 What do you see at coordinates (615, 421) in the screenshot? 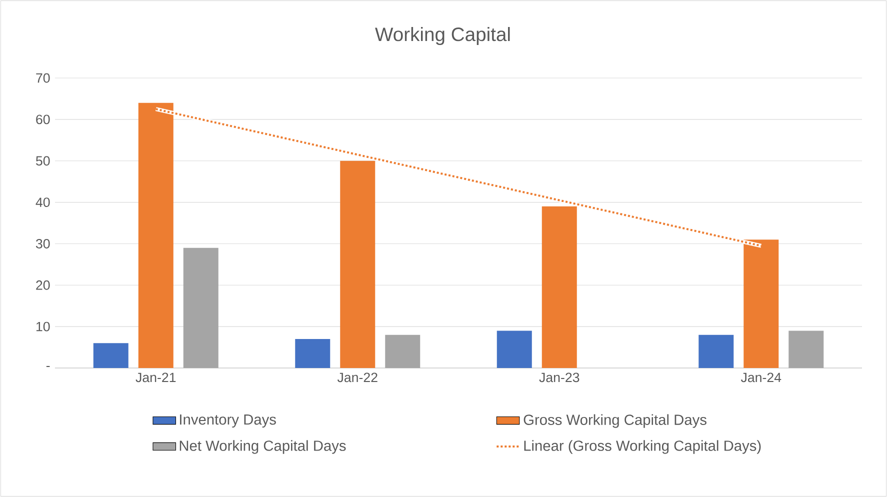
I see `legend-label: Gross Working Capital Days` at bounding box center [615, 421].